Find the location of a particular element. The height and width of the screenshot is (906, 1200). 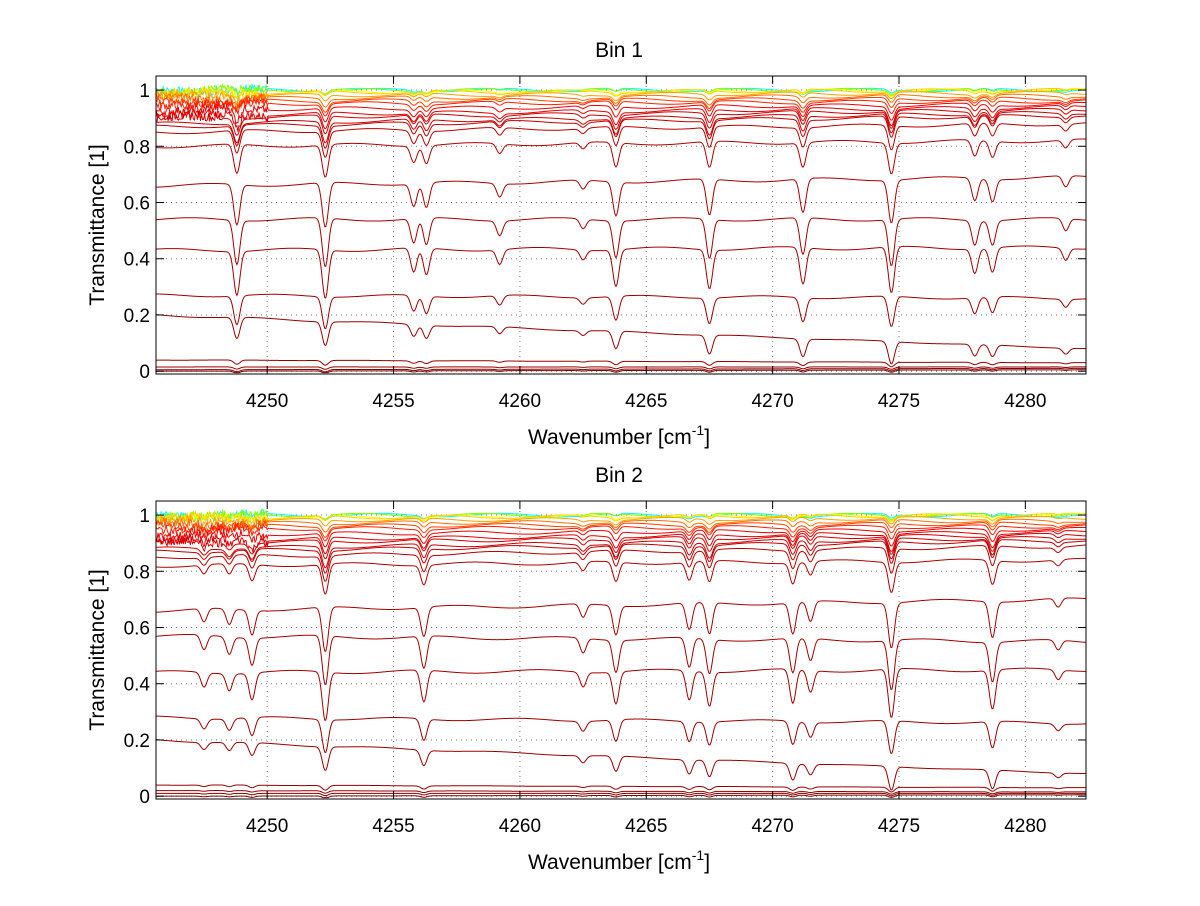

chart-title: Bin 1 is located at coordinates (619, 50).